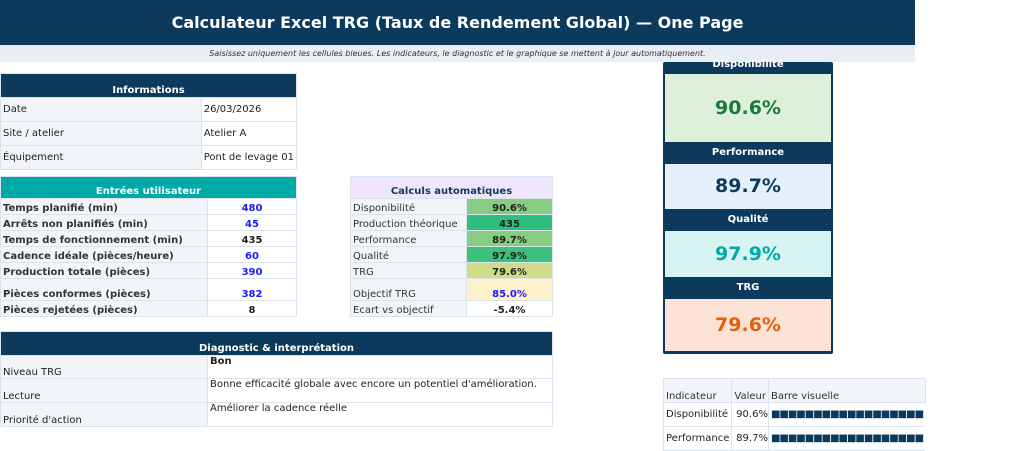 The width and height of the screenshot is (1031, 451). What do you see at coordinates (748, 186) in the screenshot?
I see `kpi-value: 89.7%` at bounding box center [748, 186].